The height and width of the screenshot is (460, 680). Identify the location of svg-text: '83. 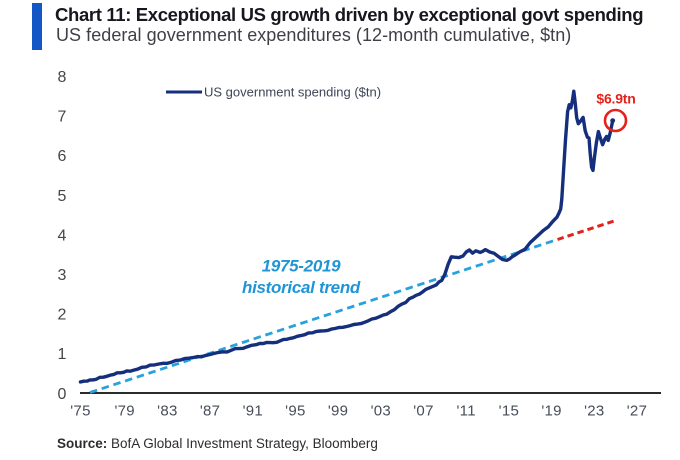
(167, 411).